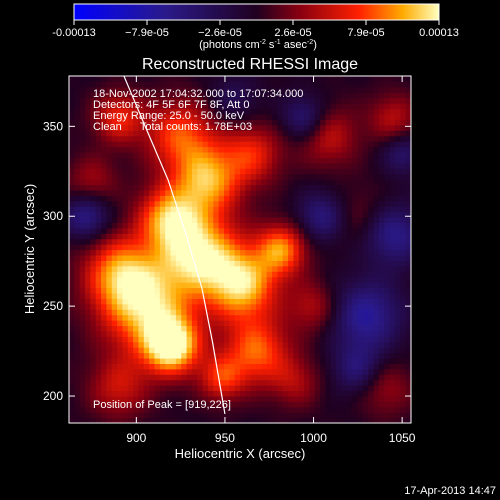  Describe the element at coordinates (225, 438) in the screenshot. I see `x-tick-label: 950` at that location.